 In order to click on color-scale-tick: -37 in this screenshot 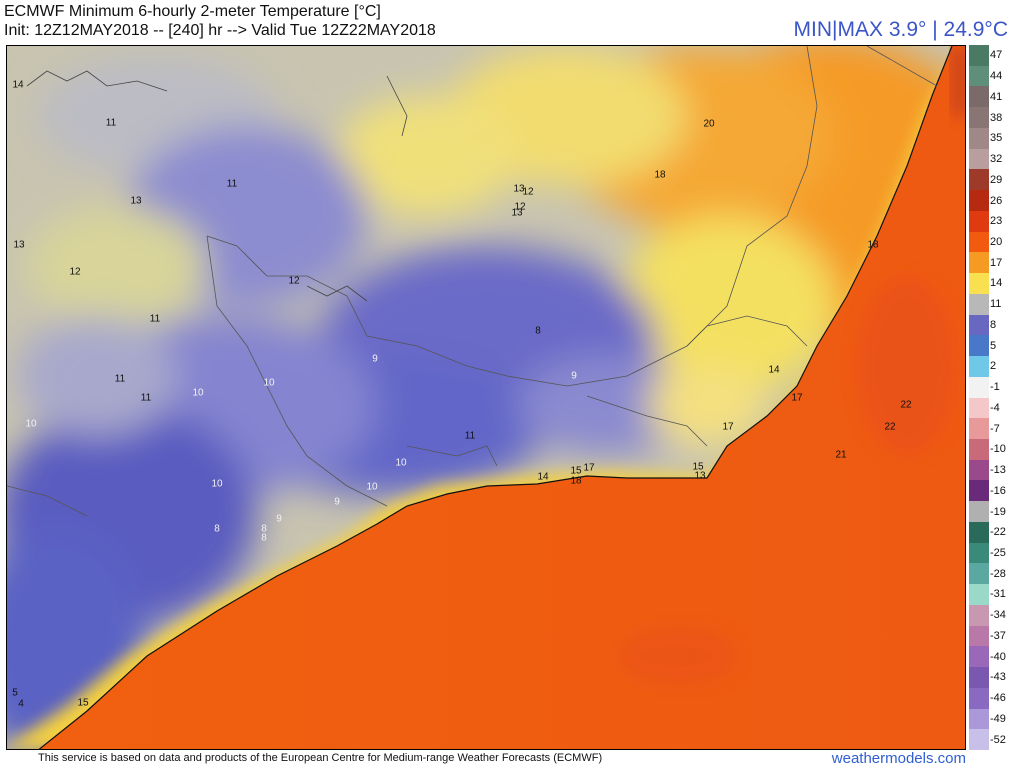, I will do `click(998, 635)`.